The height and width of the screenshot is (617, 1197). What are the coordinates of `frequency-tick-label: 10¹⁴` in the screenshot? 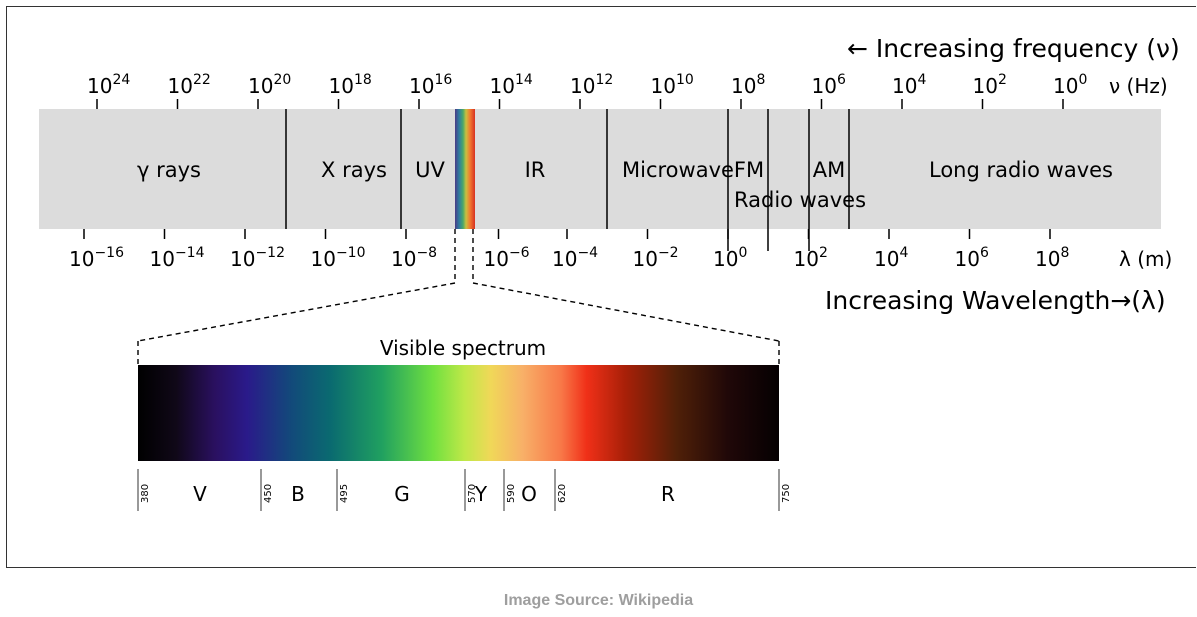 It's located at (511, 85).